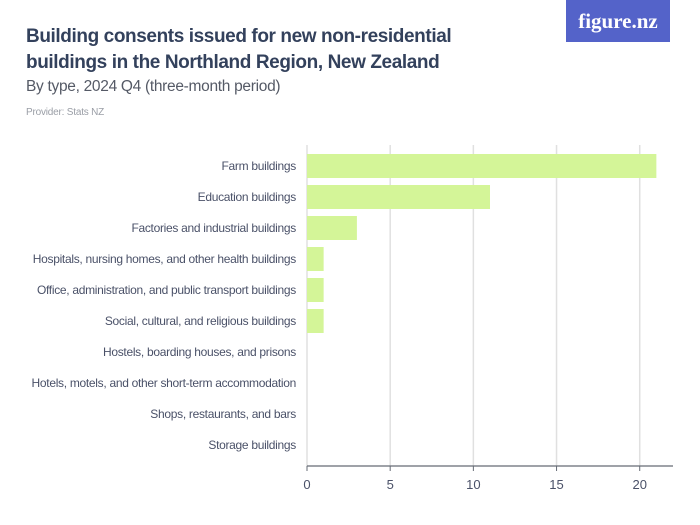 The image size is (700, 525). What do you see at coordinates (223, 414) in the screenshot?
I see `category-label: Shops, restaurants, and bars` at bounding box center [223, 414].